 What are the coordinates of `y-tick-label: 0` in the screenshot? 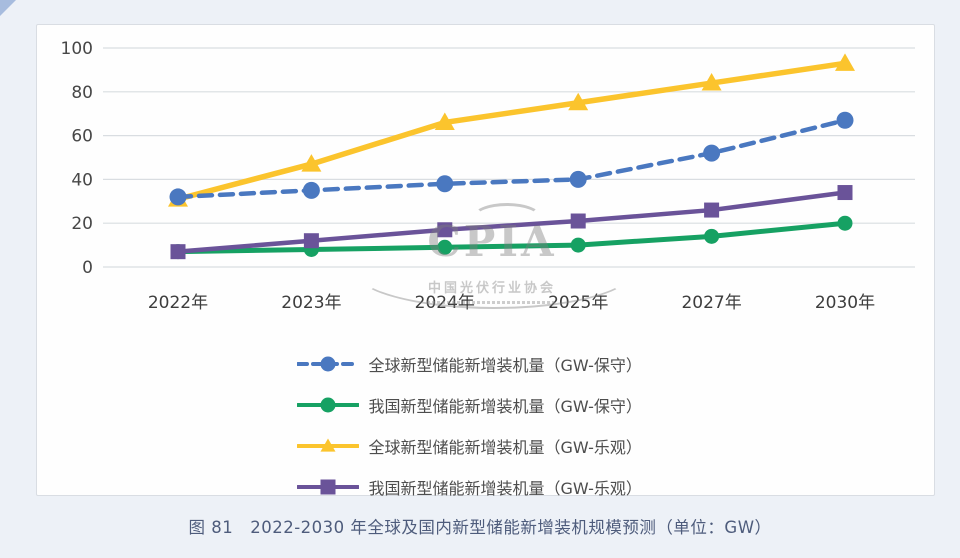 It's located at (87, 268).